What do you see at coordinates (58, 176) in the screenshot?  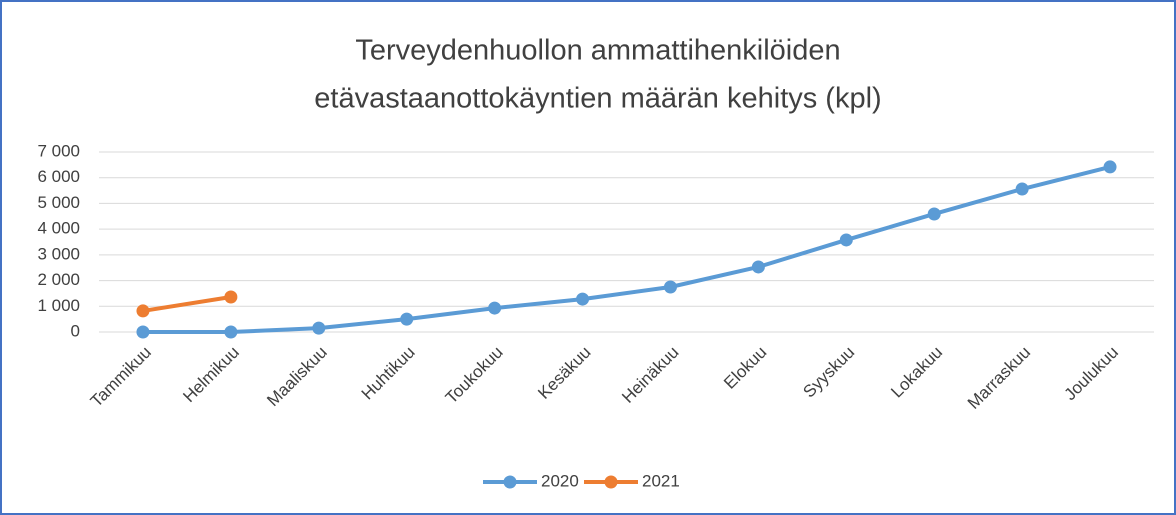 I see `y-tick-label: 6 000` at bounding box center [58, 176].